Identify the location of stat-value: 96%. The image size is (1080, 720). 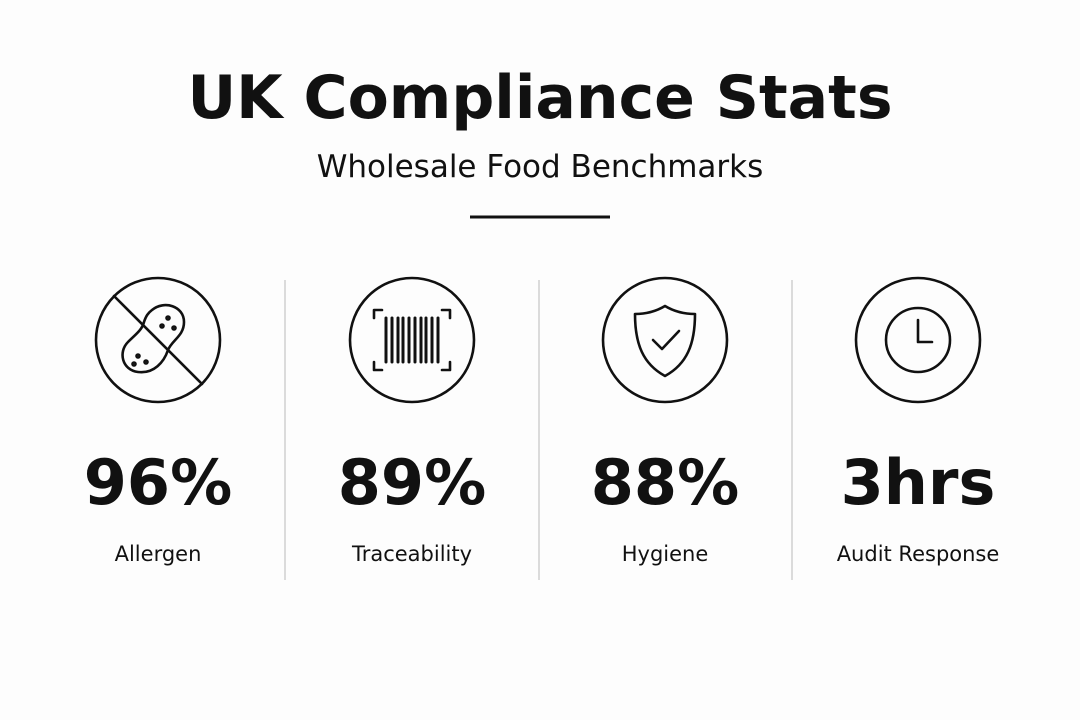
(158, 482).